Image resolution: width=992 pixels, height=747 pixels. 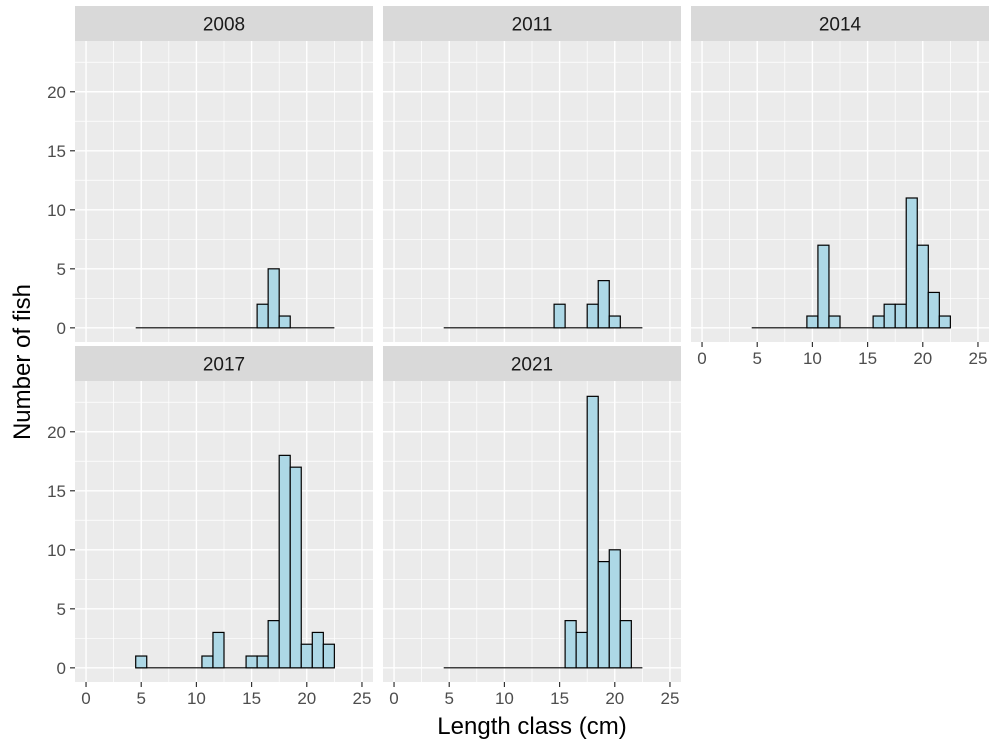 What do you see at coordinates (532, 174) in the screenshot?
I see `facet-panel-2011: 2011` at bounding box center [532, 174].